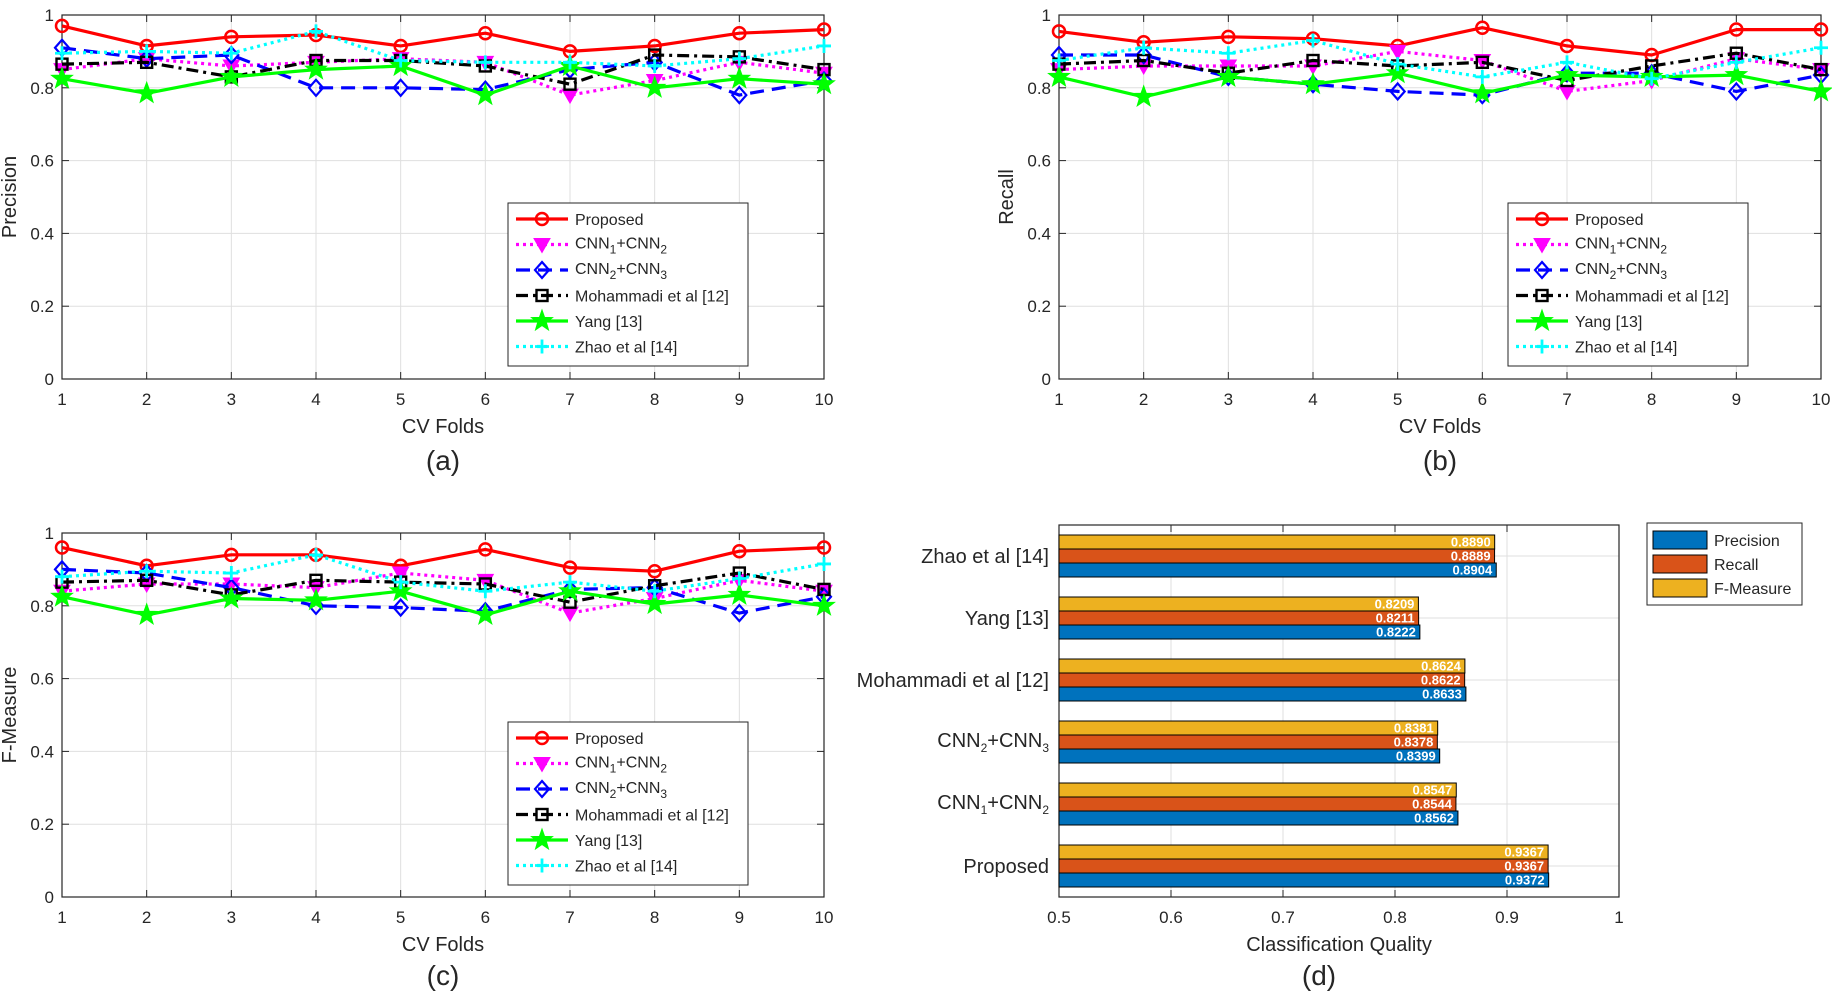  What do you see at coordinates (49, 533) in the screenshot?
I see `y-tick-label: 1` at bounding box center [49, 533].